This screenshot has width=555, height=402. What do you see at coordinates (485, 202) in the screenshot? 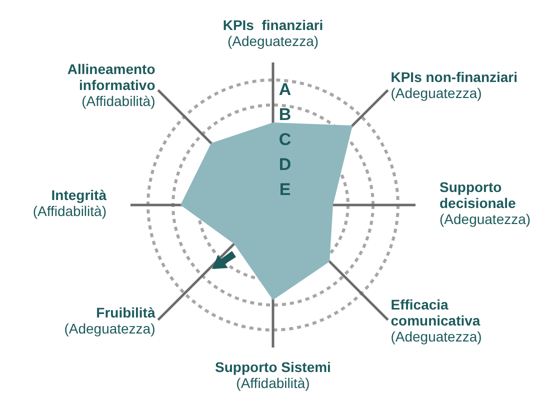
I see `spoke-label: Supporto decisionale (Adeguatezza)` at bounding box center [485, 202].